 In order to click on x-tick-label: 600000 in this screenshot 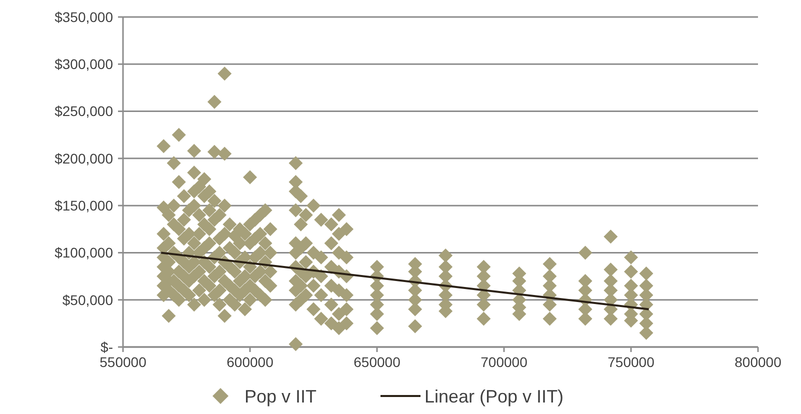, I will do `click(250, 362)`.